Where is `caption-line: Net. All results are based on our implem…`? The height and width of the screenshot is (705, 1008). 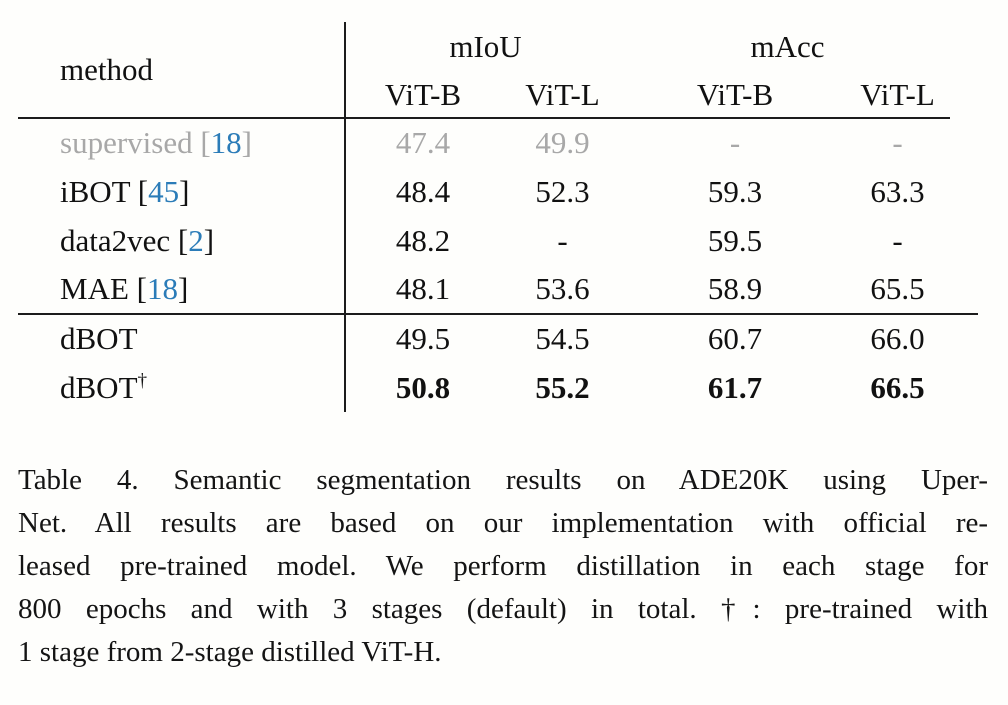 caption-line: Net. All results are based on our implem… is located at coordinates (503, 523).